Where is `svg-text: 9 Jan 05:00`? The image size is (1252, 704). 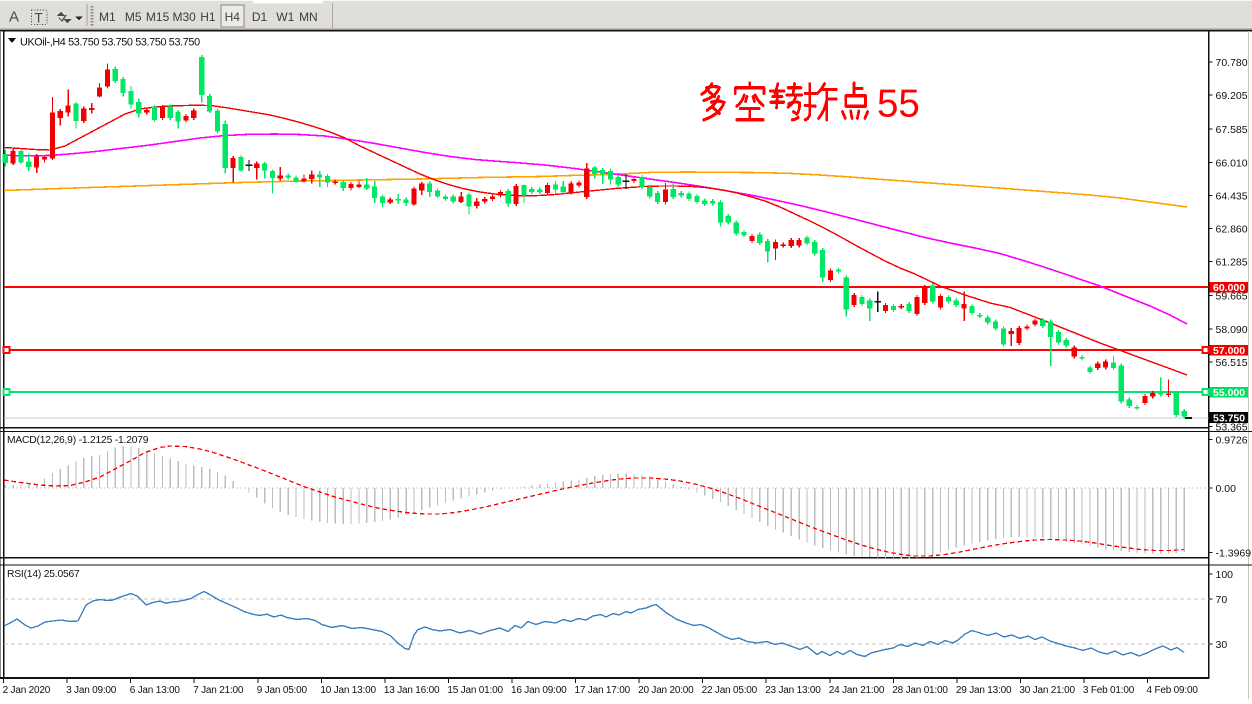
svg-text: 9 Jan 05:00 is located at coordinates (282, 690).